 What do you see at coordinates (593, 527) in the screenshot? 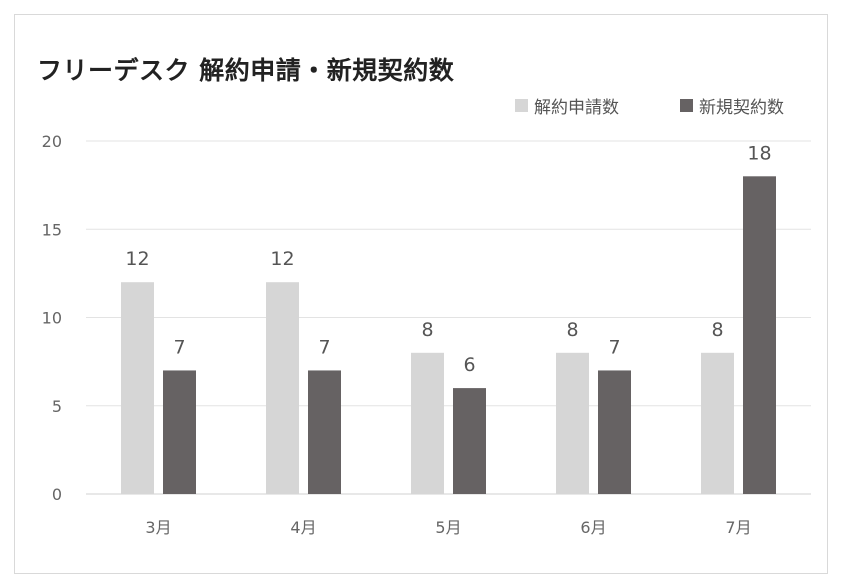
I see `x-tick-label: 6月` at bounding box center [593, 527].